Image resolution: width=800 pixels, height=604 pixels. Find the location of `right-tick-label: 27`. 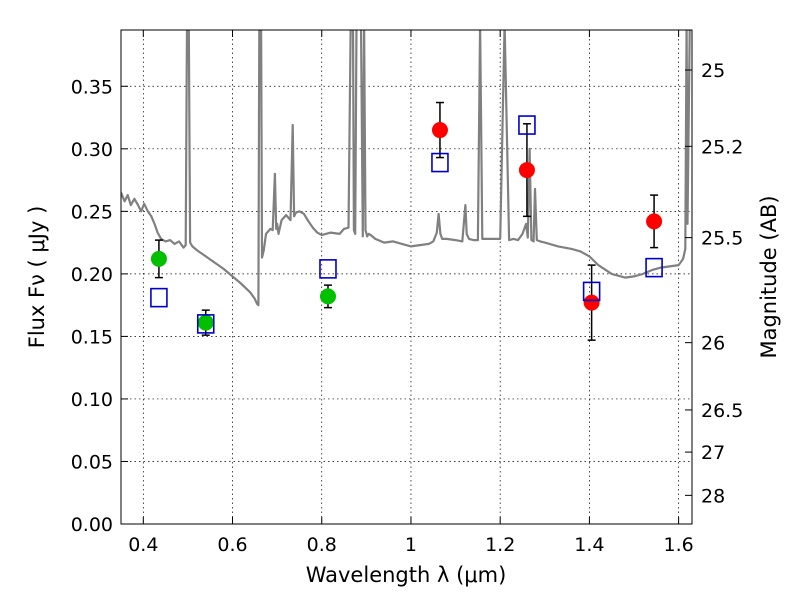

right-tick-label: 27 is located at coordinates (713, 453).